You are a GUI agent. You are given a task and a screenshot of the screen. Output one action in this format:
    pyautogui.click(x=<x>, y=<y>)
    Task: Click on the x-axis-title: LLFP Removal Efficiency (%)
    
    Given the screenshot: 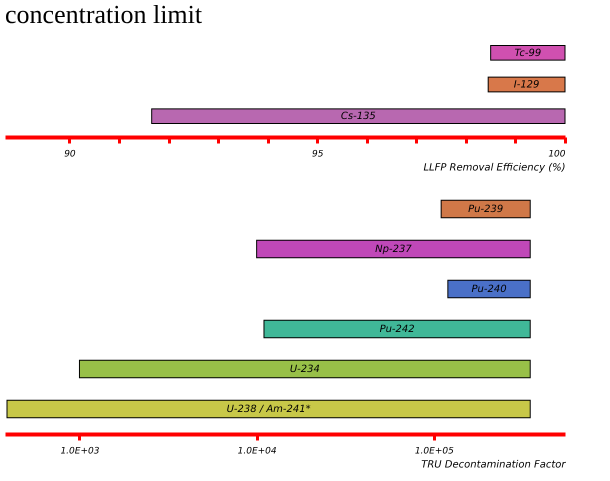 What is the action you would take?
    pyautogui.click(x=494, y=168)
    